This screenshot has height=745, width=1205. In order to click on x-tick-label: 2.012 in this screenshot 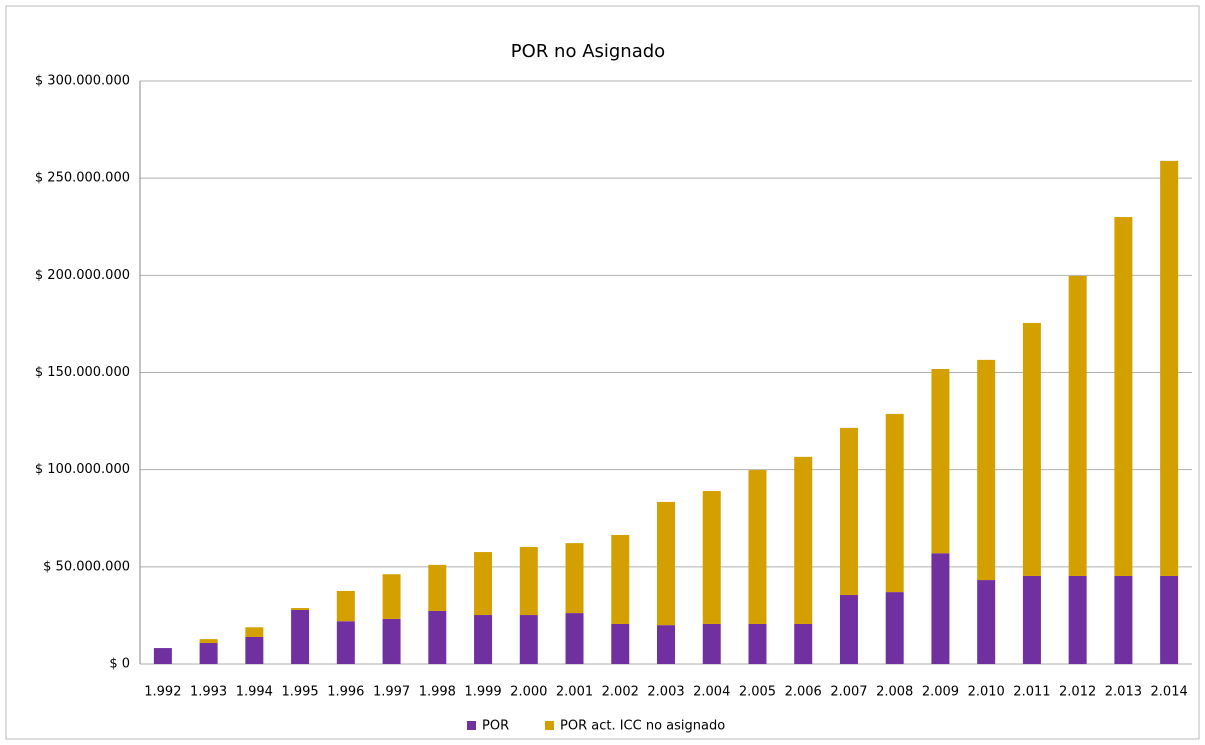, I will do `click(1077, 692)`.